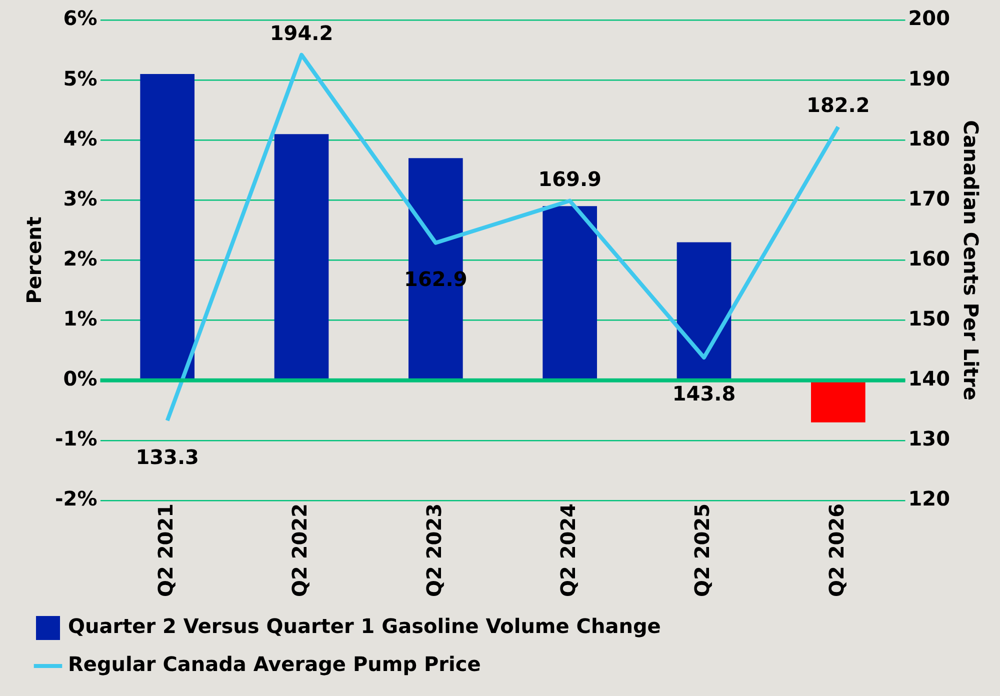 This screenshot has width=1000, height=696. Describe the element at coordinates (274, 664) in the screenshot. I see `legend-label: Regular Canada Average Pump Price` at that location.